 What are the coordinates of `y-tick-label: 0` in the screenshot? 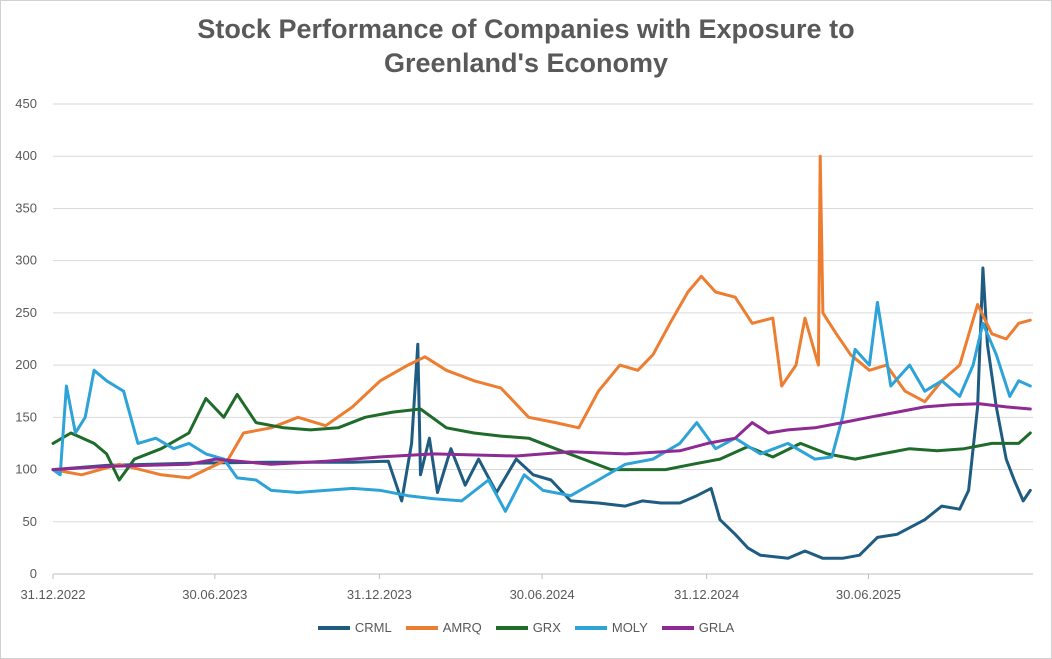 It's located at (33, 573).